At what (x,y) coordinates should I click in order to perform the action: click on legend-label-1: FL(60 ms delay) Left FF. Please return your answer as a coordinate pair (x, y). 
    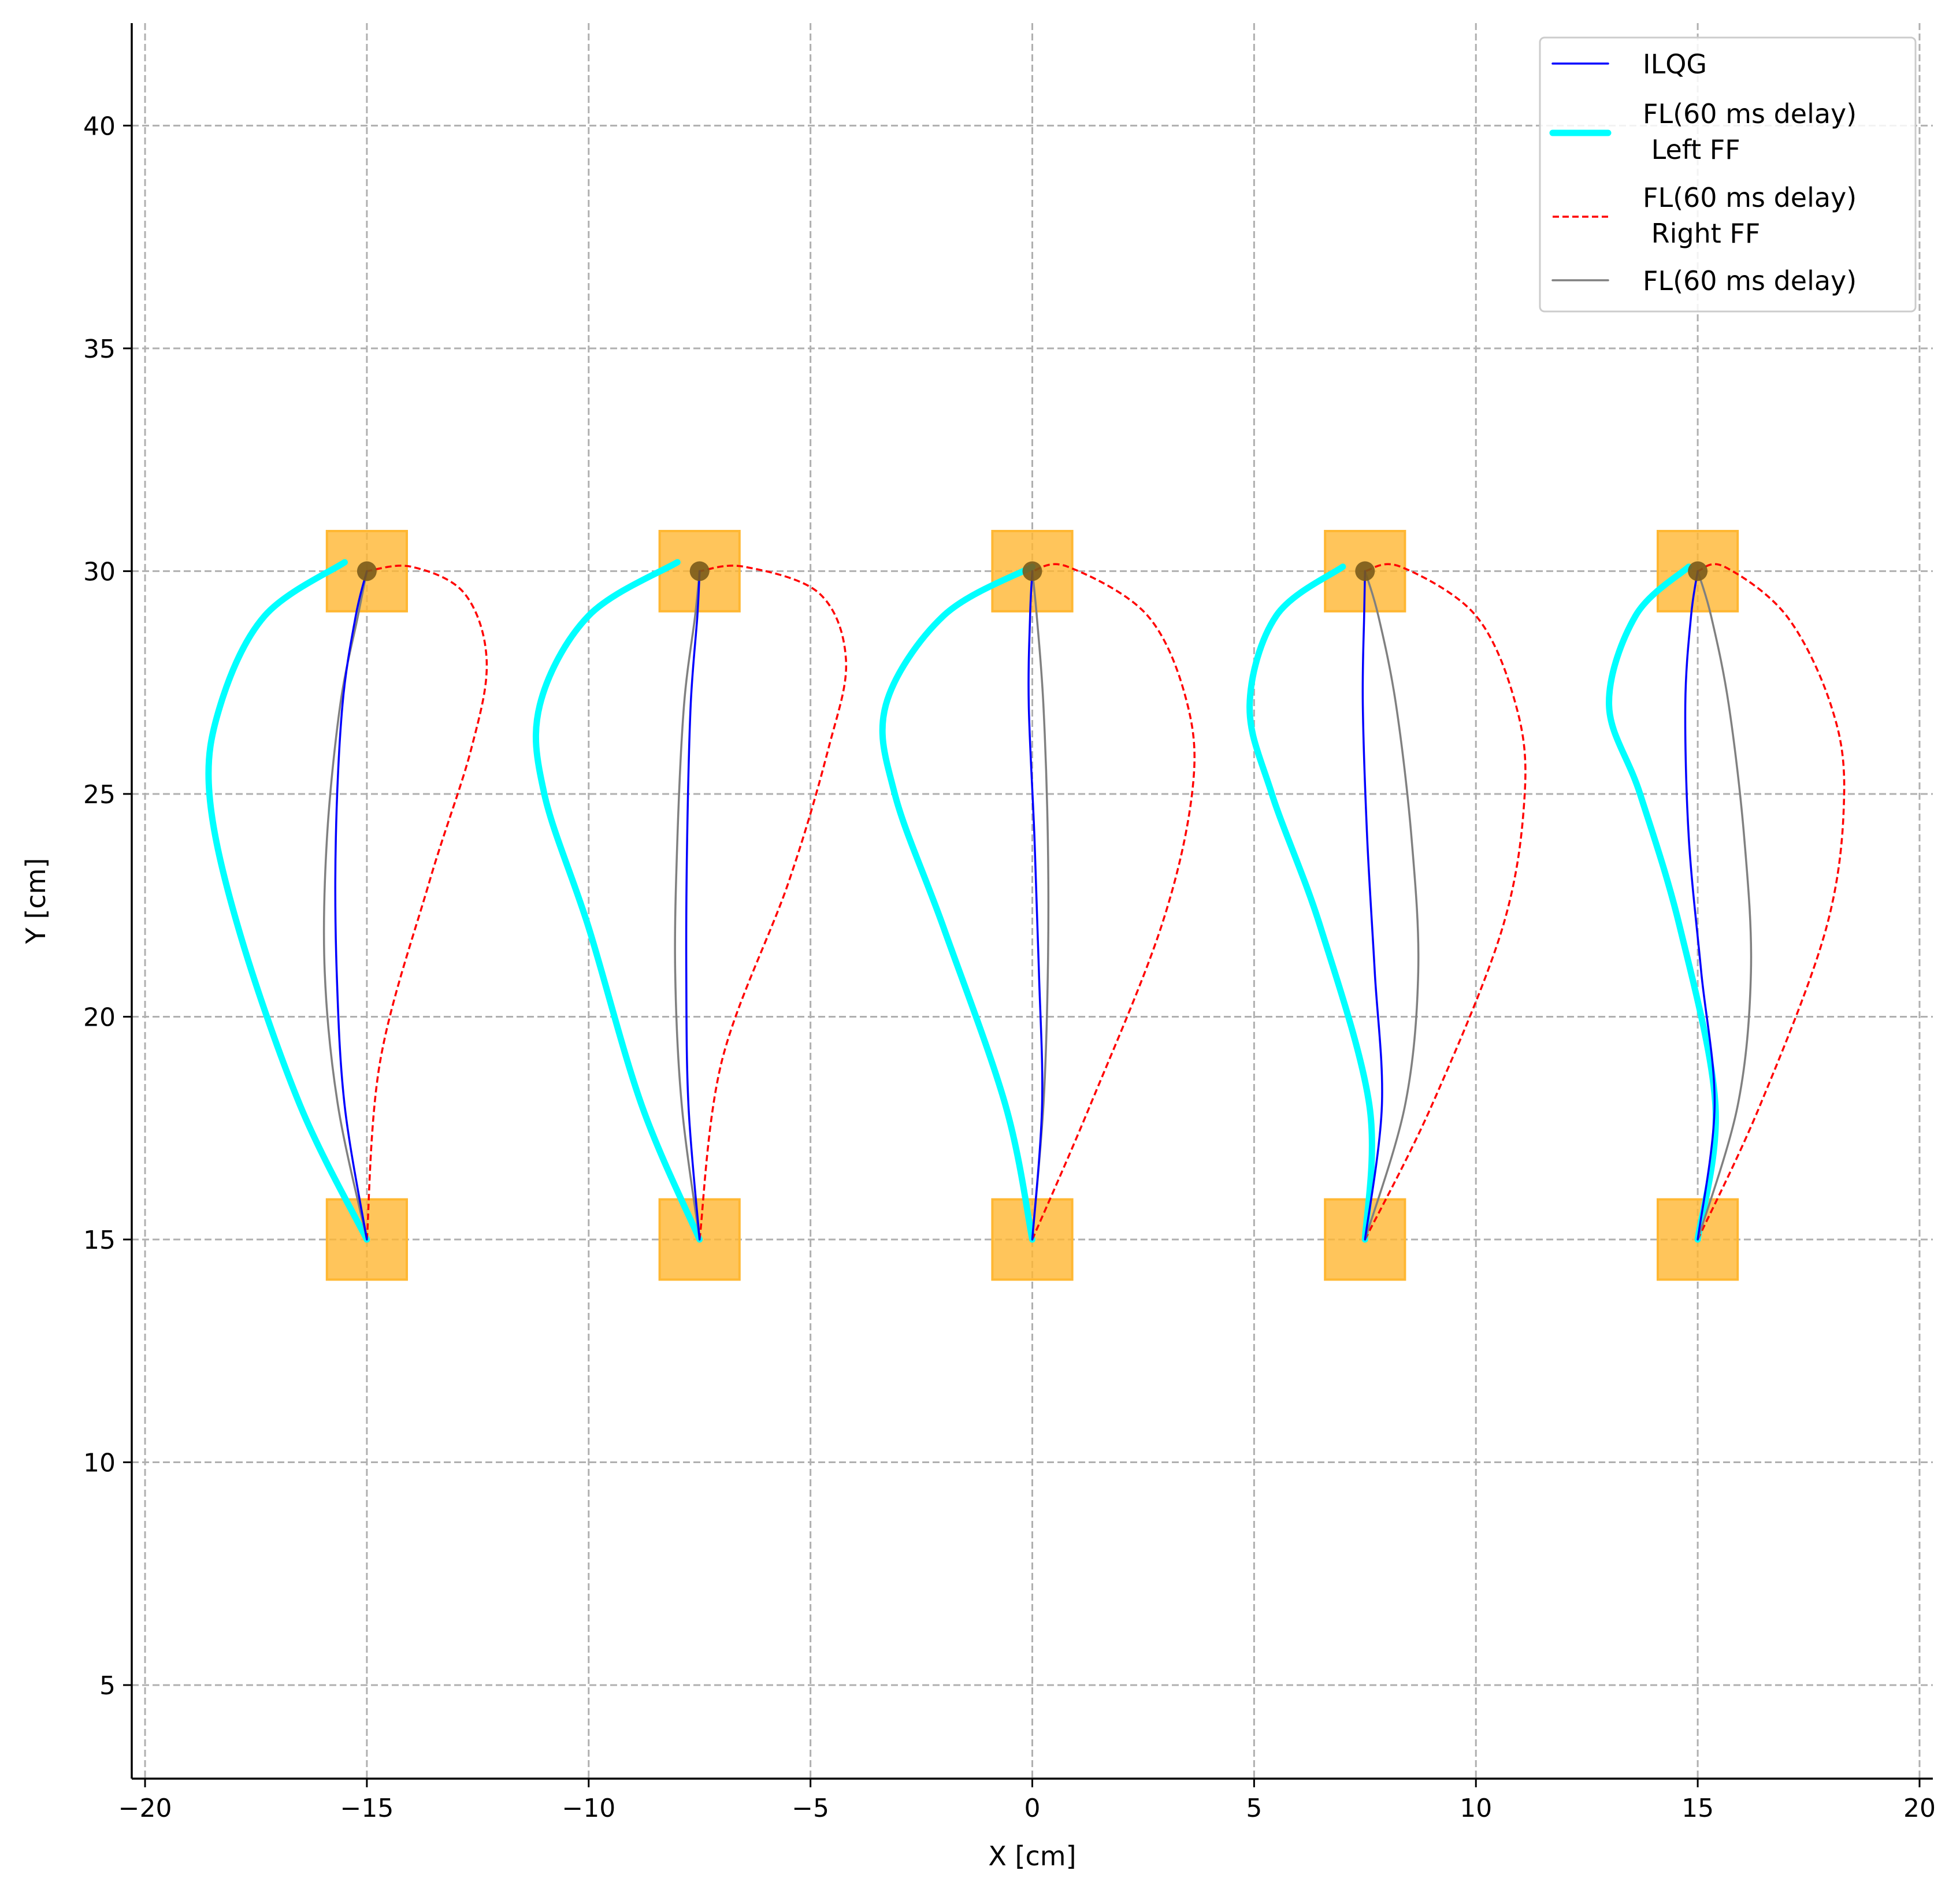
    Looking at the image, I should click on (1750, 131).